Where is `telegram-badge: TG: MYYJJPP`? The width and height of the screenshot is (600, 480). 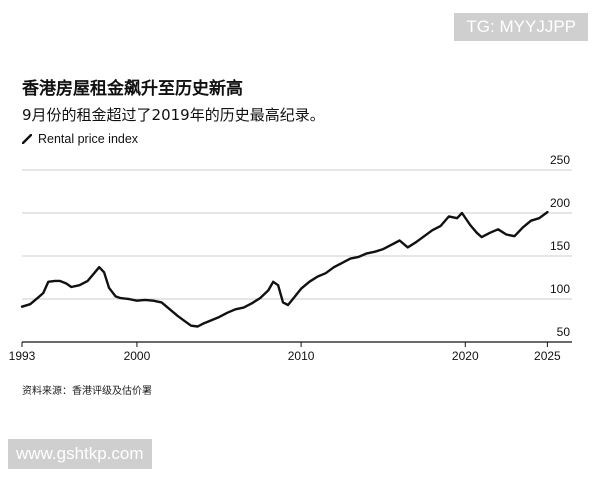
telegram-badge: TG: MYYJJPP is located at coordinates (521, 27).